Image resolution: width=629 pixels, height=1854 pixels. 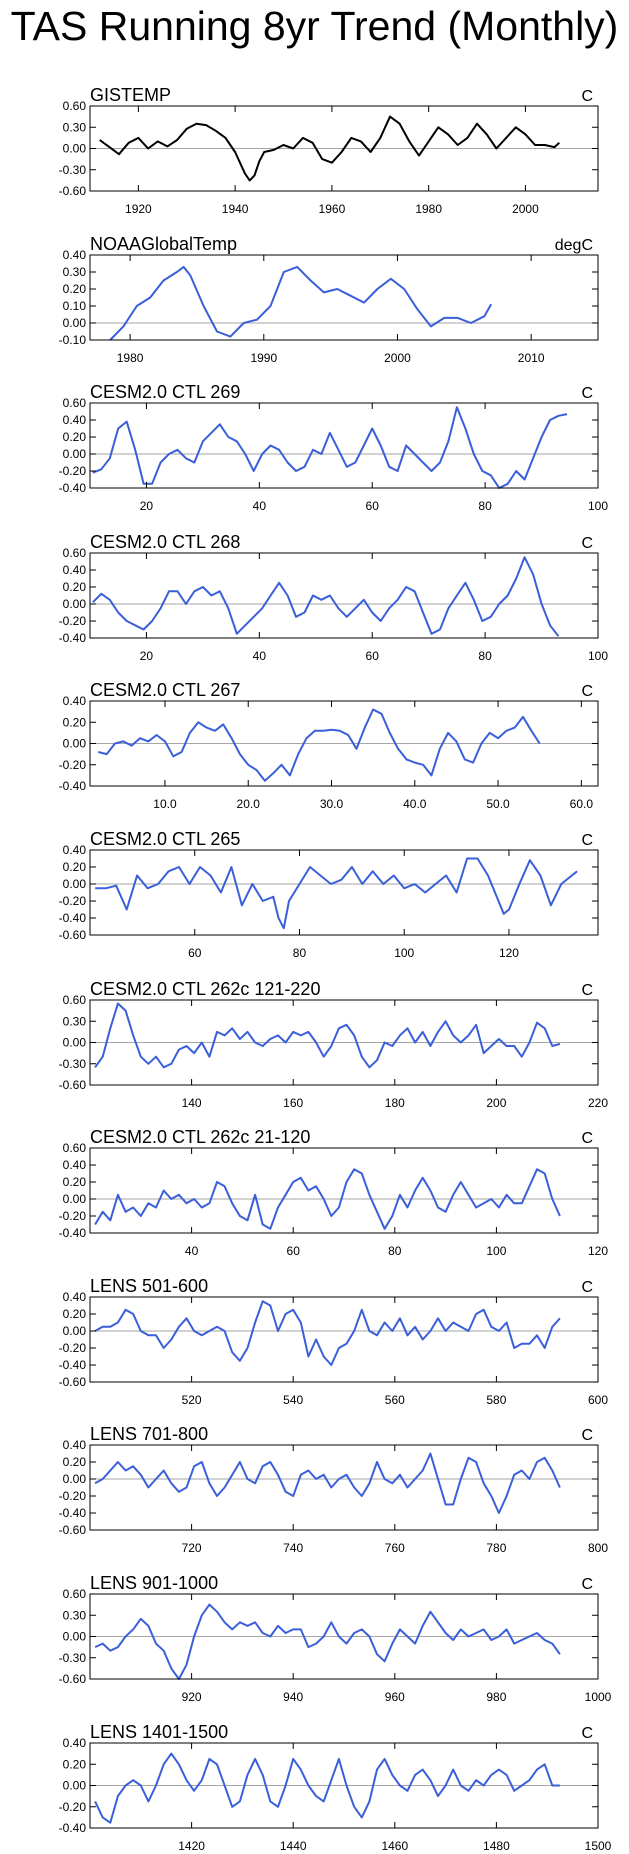 I want to click on chart-title: CESM2.0 CTL 265, so click(x=165, y=839).